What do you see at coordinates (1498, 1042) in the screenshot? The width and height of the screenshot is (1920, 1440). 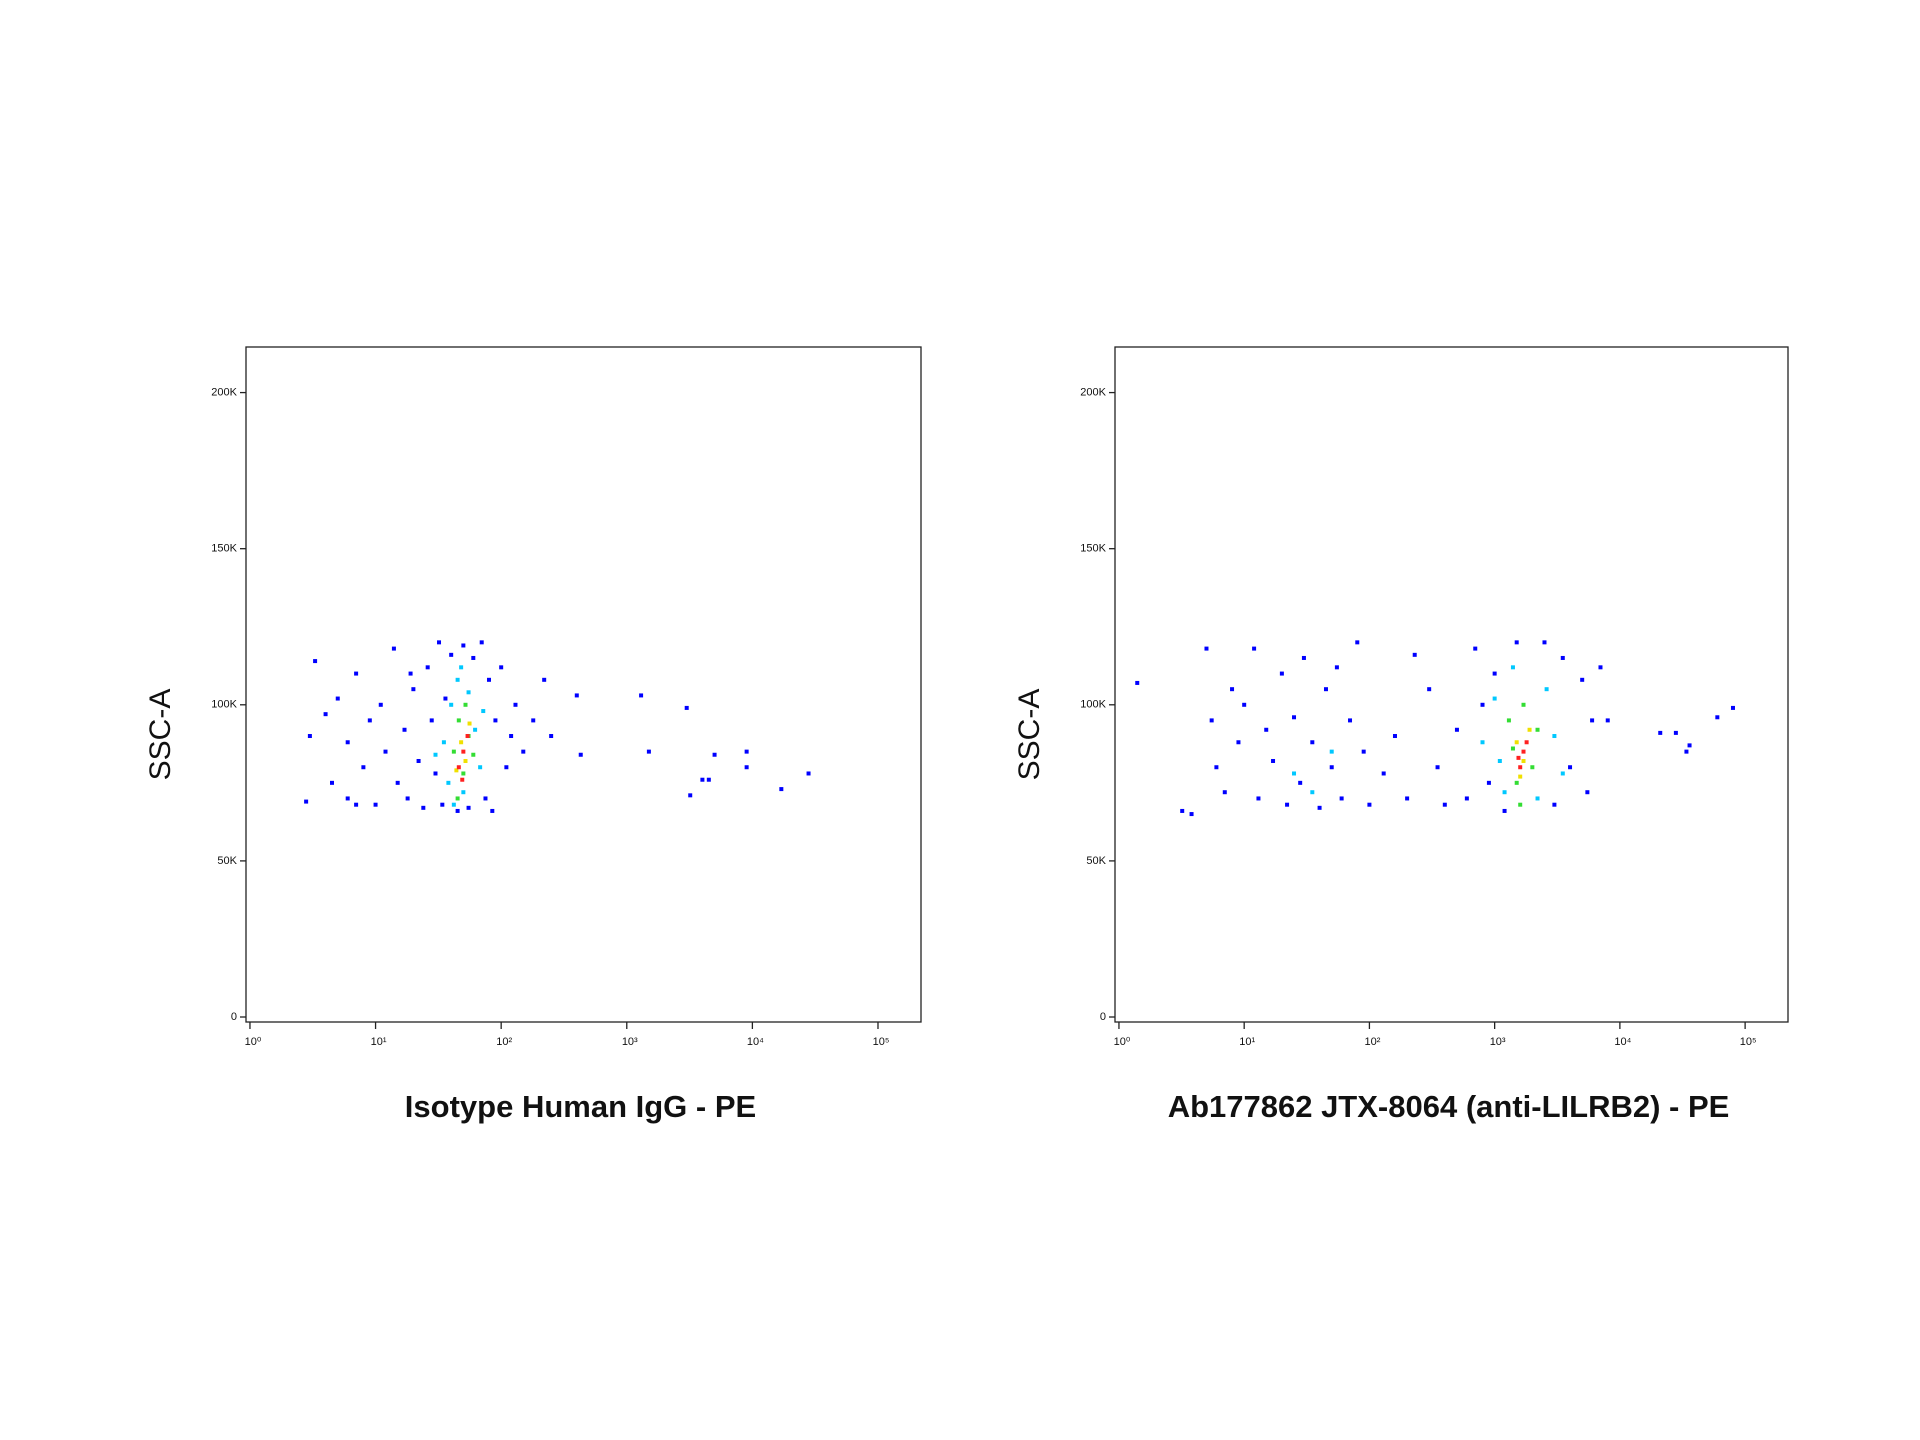 I see `x-tick-label: 10³` at bounding box center [1498, 1042].